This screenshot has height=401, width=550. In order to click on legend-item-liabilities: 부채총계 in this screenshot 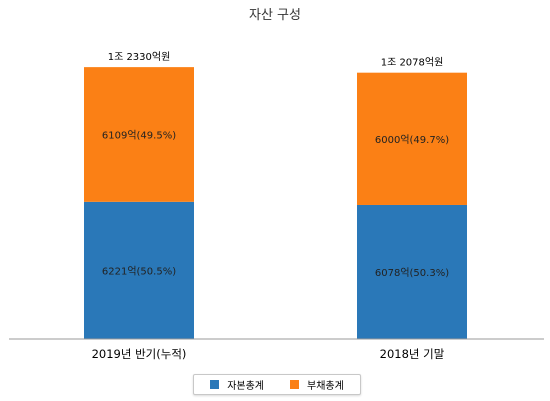, I will do `click(317, 384)`.